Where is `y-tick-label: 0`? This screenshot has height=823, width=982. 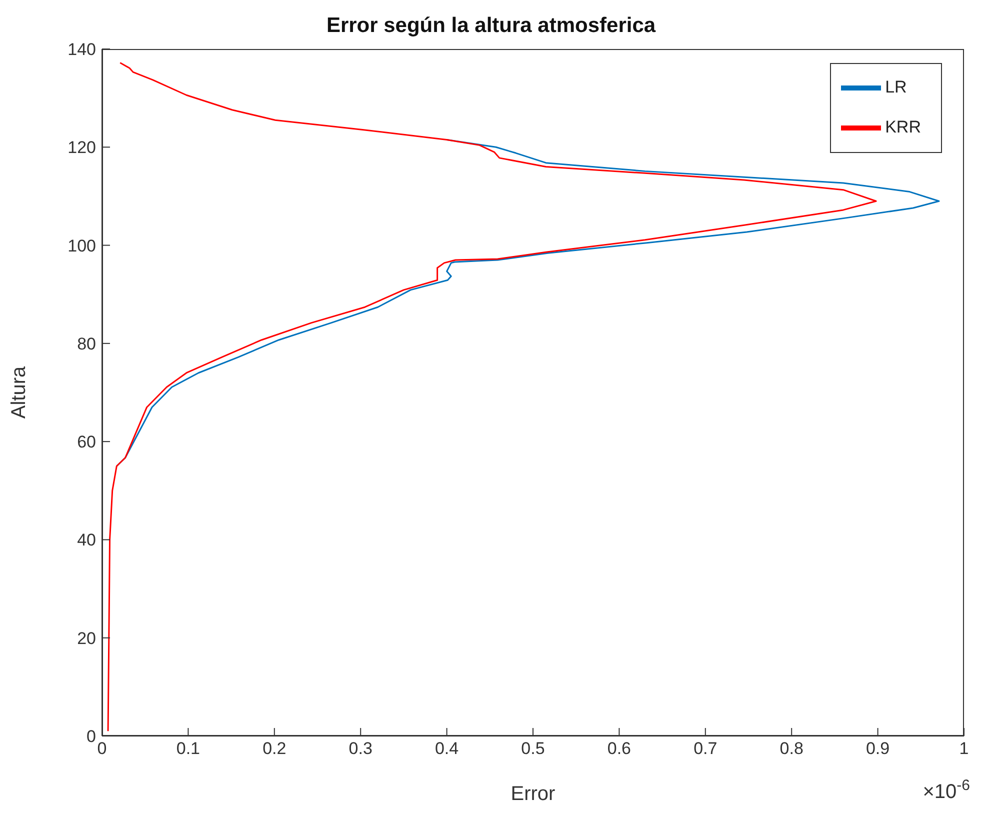 y-tick-label: 0 is located at coordinates (91, 736).